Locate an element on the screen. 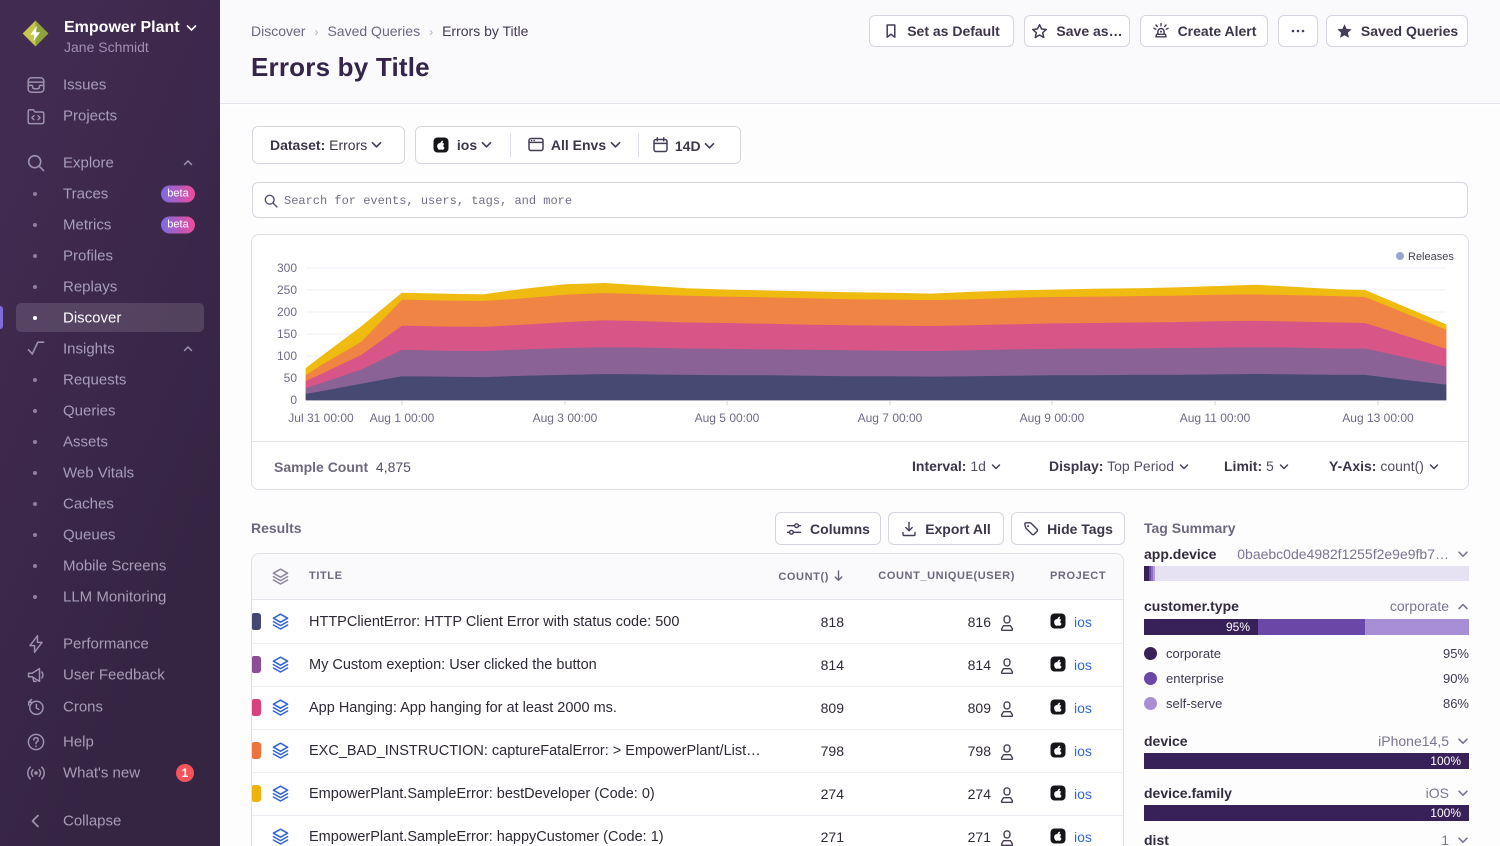 The image size is (1500, 846). svg-text: 250 is located at coordinates (287, 290).